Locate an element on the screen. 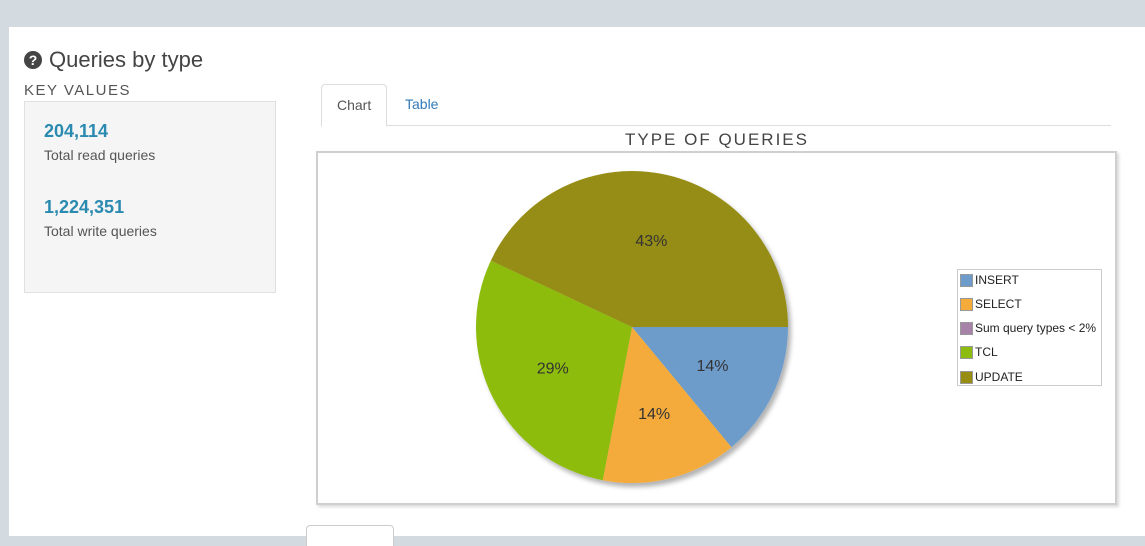  chart-title: TYPE OF QUERIES is located at coordinates (717, 139).